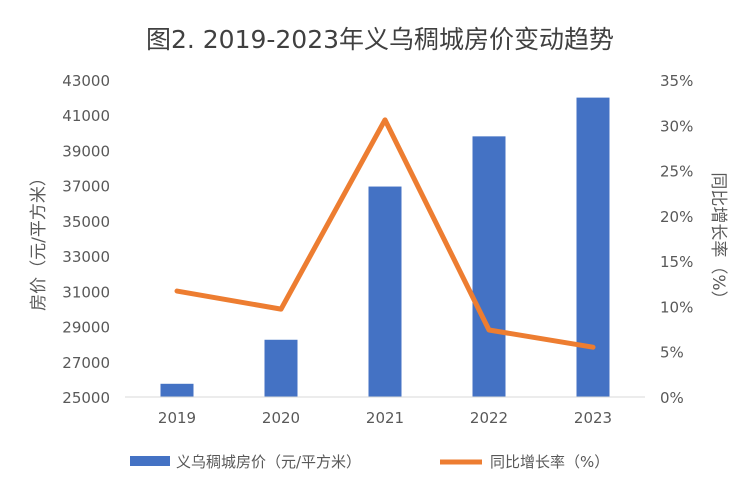 This screenshot has height=498, width=755. Describe the element at coordinates (268, 462) in the screenshot. I see `legend-label-bar: 义乌稠城房价（元/平方米）` at that location.